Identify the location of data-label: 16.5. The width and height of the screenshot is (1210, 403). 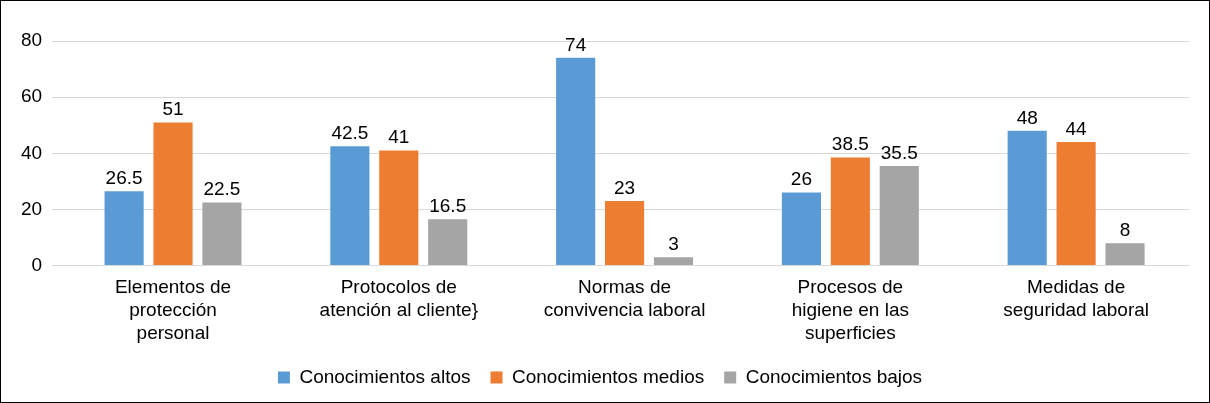
(448, 206).